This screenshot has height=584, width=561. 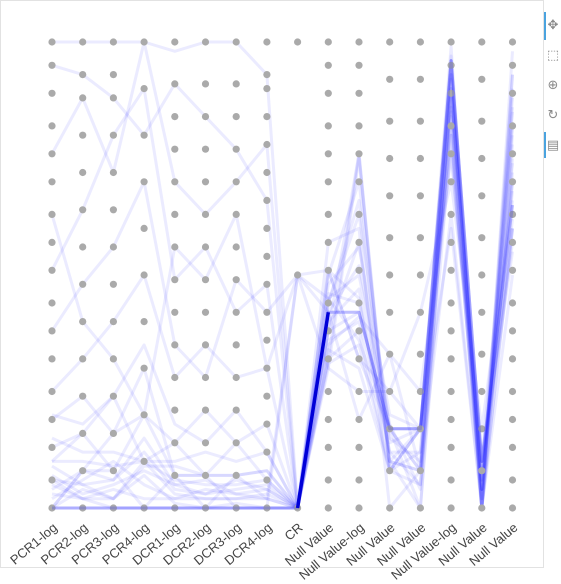 What do you see at coordinates (553, 54) in the screenshot?
I see `box-zoom-tool-icon: ⬚` at bounding box center [553, 54].